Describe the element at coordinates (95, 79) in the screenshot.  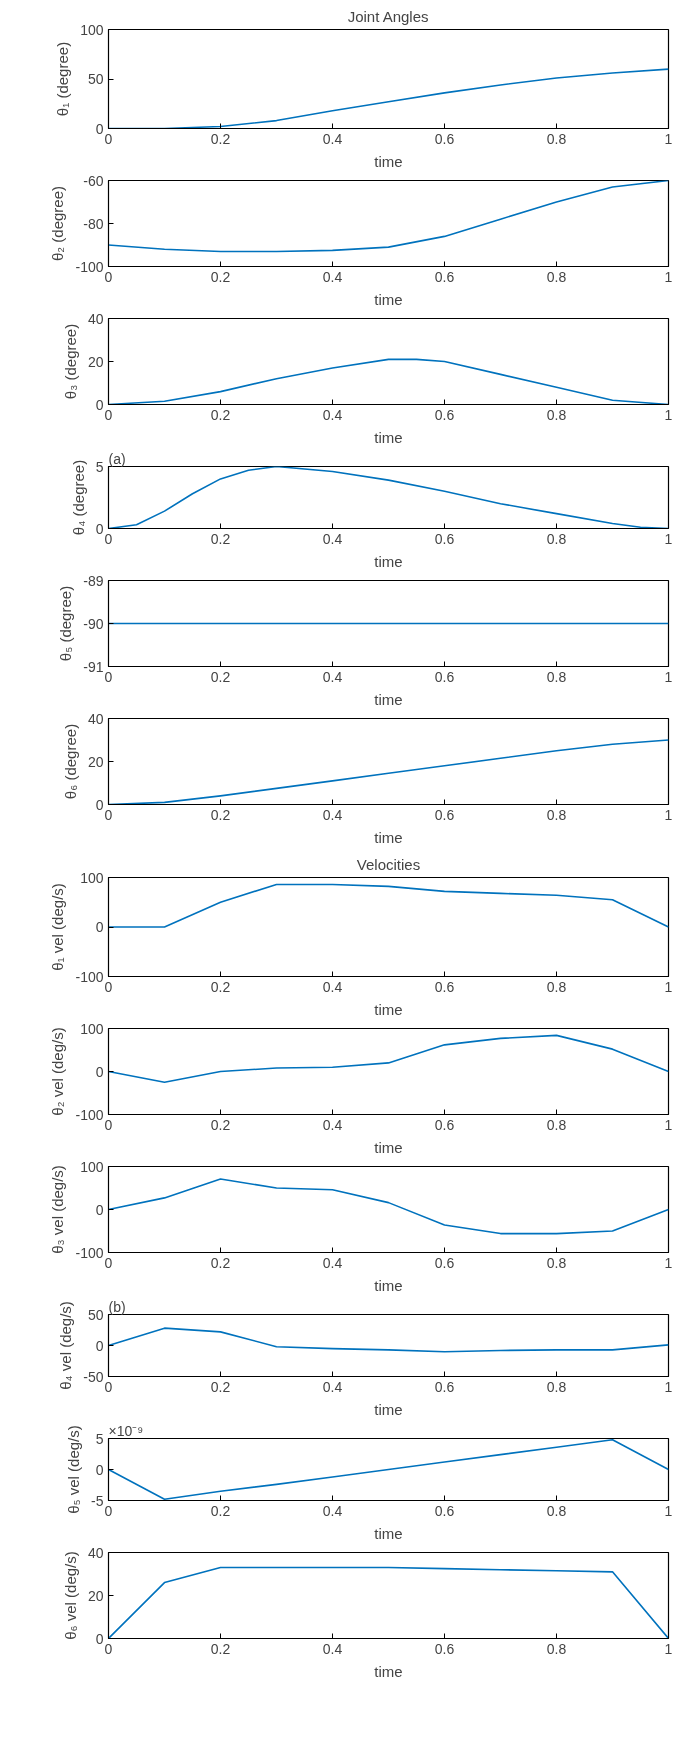
I see `y-tick-label: 50` at that location.